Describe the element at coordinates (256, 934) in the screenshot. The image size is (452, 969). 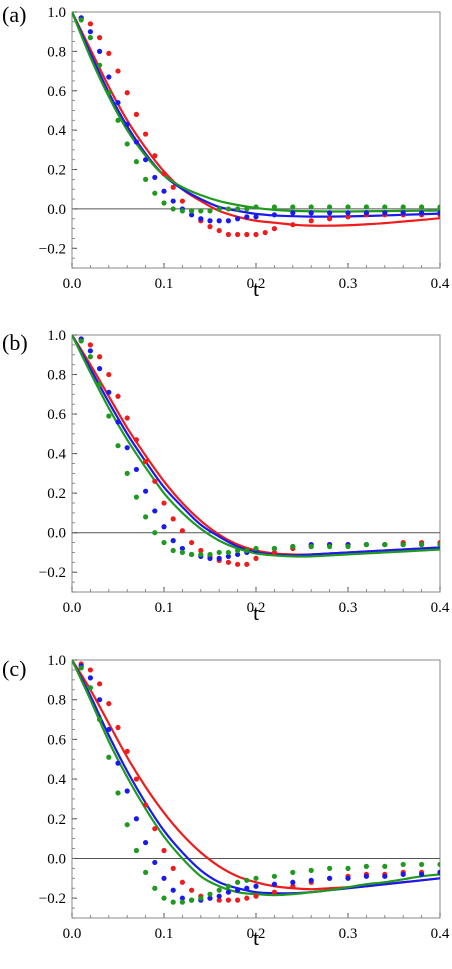
I see `x-tick-label: 0.2` at that location.